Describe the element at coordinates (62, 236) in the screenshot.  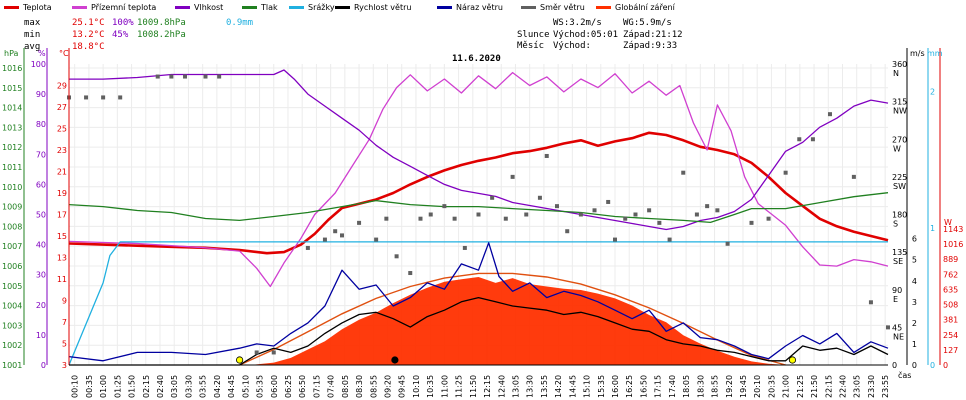
I see `tick-degc: 15` at that location.